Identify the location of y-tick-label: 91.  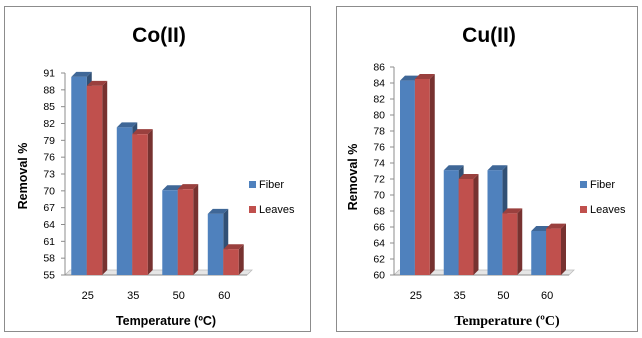
(49, 74).